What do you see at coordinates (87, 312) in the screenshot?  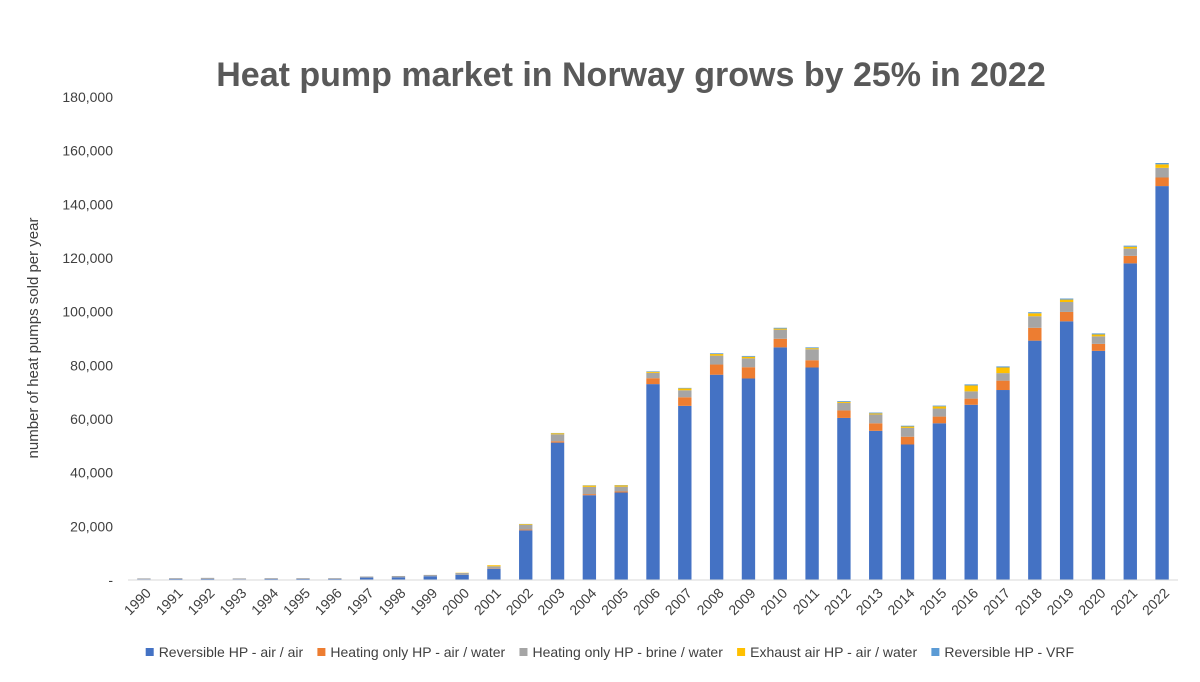 I see `y-tick-label: 100,000` at bounding box center [87, 312].